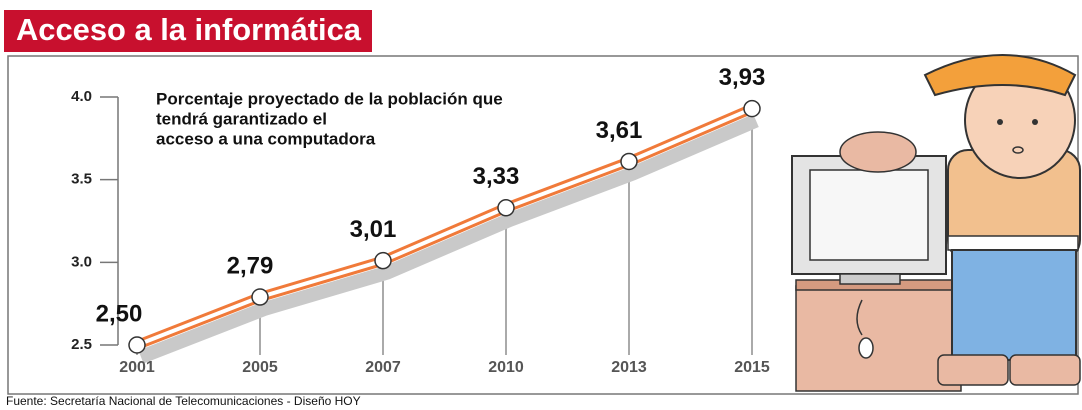  Describe the element at coordinates (119, 313) in the screenshot. I see `value-label: 2,50` at that location.